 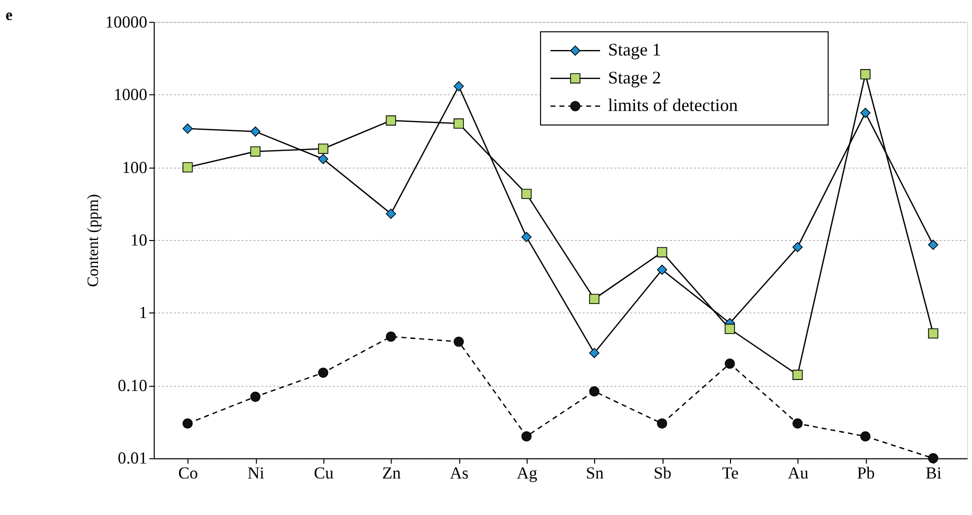 What do you see at coordinates (673, 105) in the screenshot?
I see `legend-label: limits of detection` at bounding box center [673, 105].